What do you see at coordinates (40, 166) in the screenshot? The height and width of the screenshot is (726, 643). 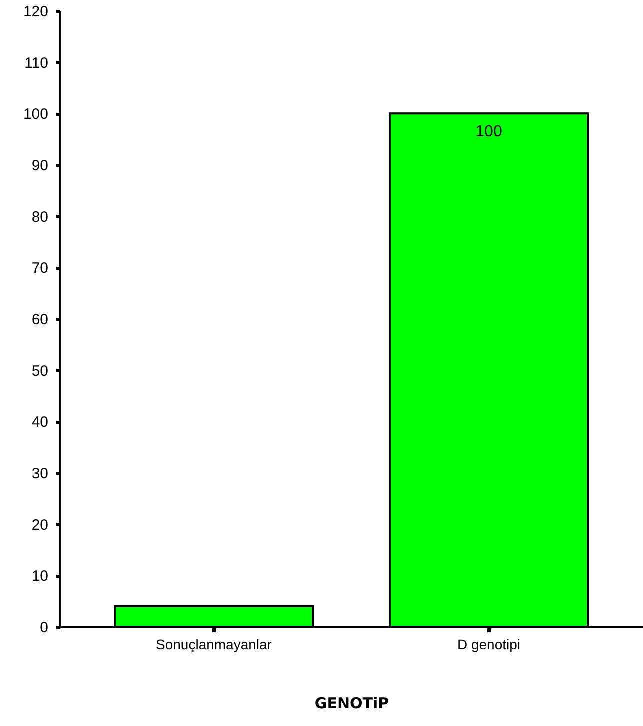 I see `y-tick-label: 90` at bounding box center [40, 166].